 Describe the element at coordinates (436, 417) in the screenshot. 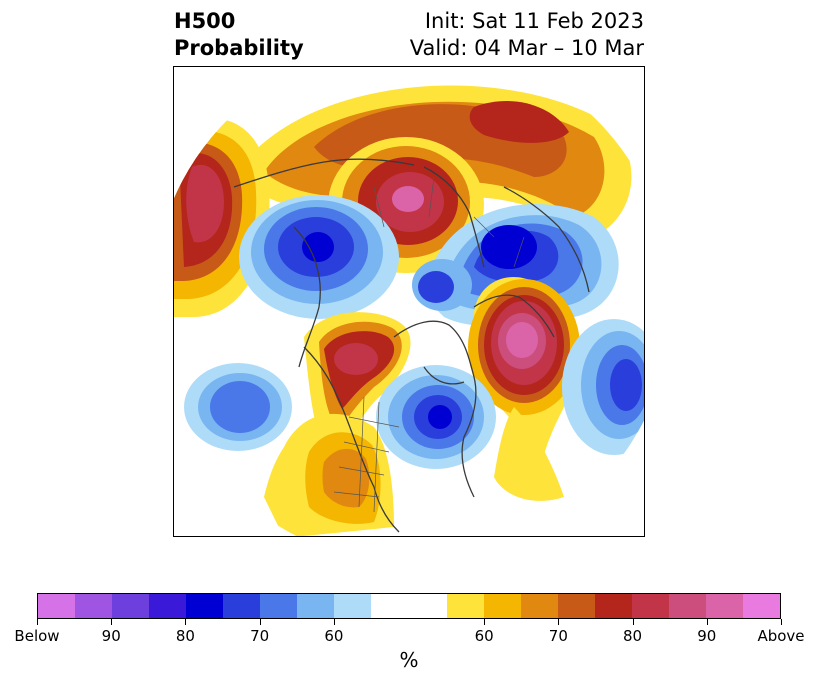

I see `below-anomaly-eastern-canada` at that location.